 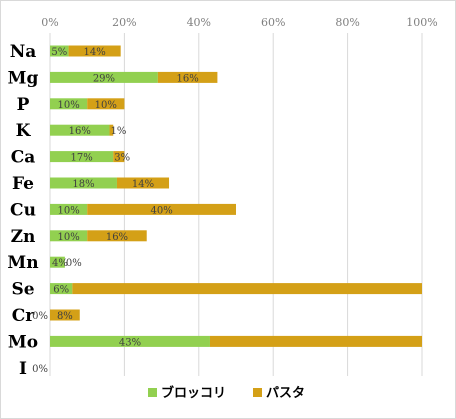 What do you see at coordinates (421, 22) in the screenshot?
I see `x-tick-label: 100%` at bounding box center [421, 22].